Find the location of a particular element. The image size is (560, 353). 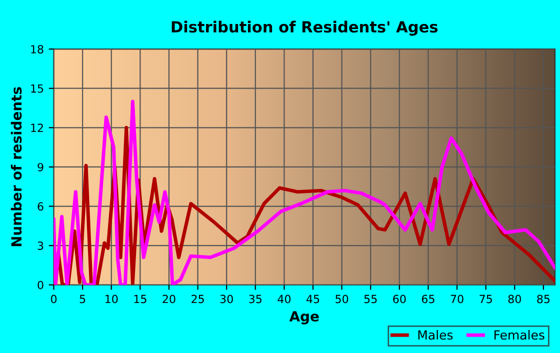

x-tick-label: 65 is located at coordinates (428, 299).